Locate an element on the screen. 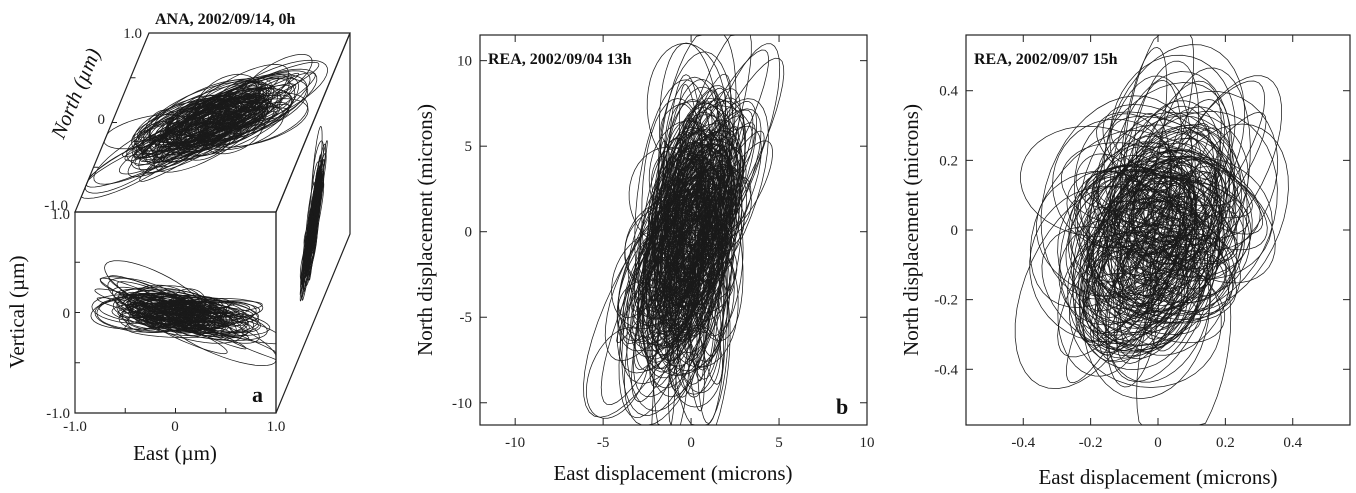 The image size is (1356, 493). panel-a-top-orbits is located at coordinates (204, 126).